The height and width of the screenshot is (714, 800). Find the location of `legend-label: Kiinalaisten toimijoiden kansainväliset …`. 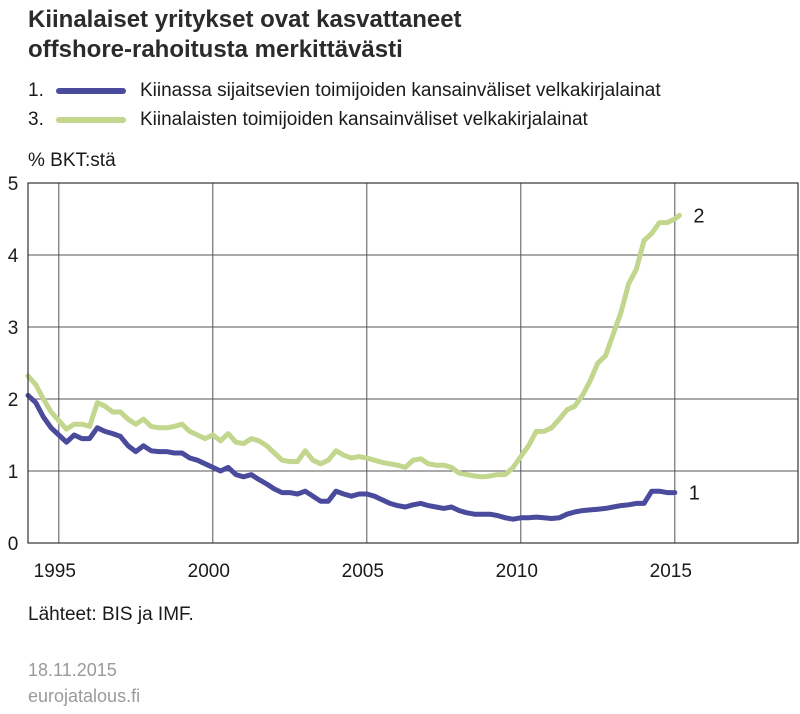

legend-label: Kiinalaisten toimijoiden kansainväliset … is located at coordinates (364, 119).